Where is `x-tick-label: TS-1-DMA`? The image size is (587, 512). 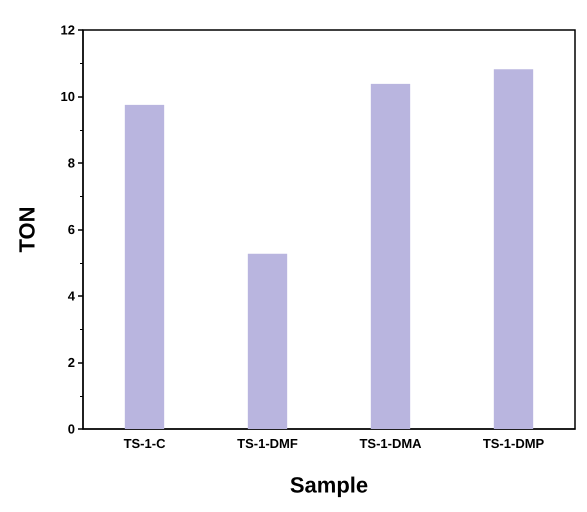 x-tick-label: TS-1-DMA is located at coordinates (390, 443).